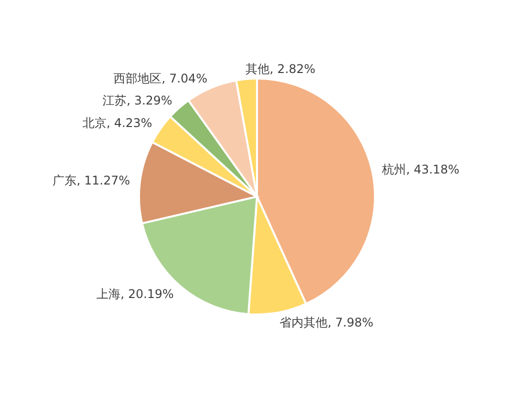 The image size is (524, 403). I want to click on slice-label: 其他, 2.82%, so click(281, 69).